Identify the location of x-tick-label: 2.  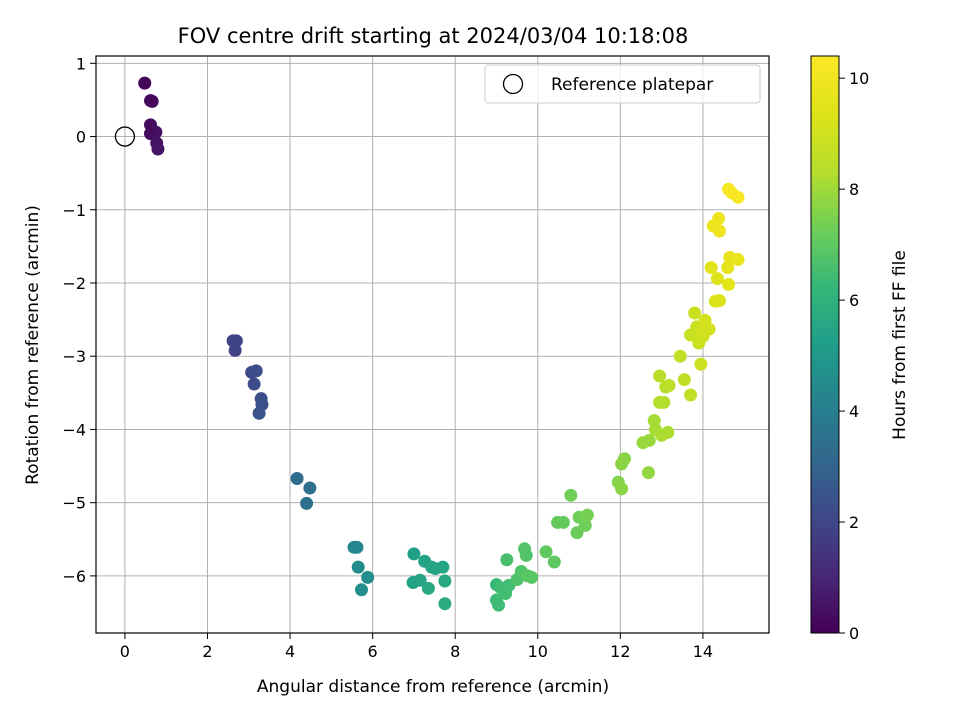
(207, 651).